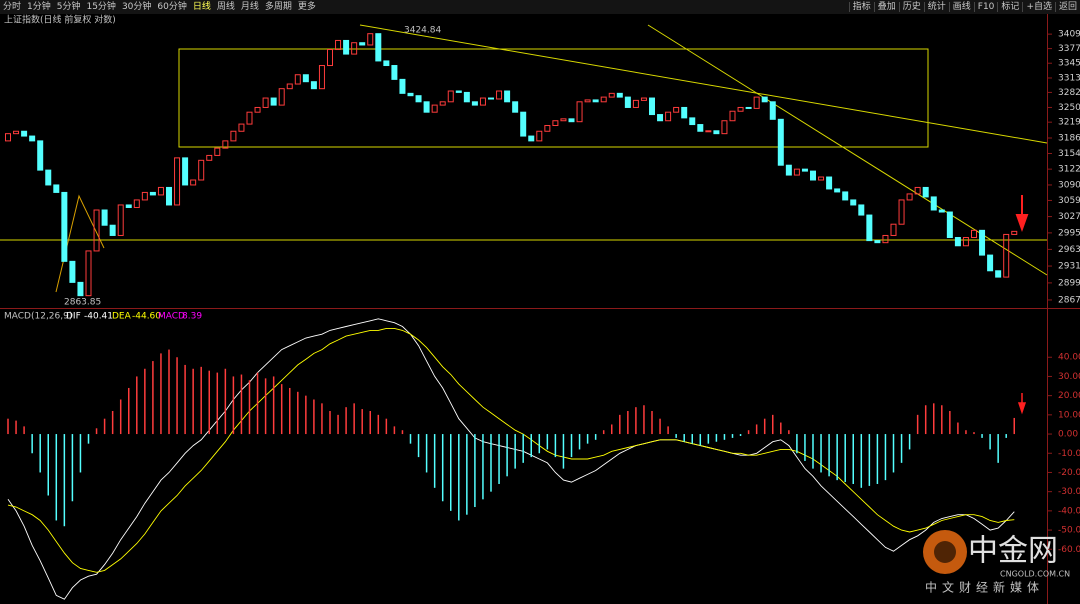  What do you see at coordinates (1069, 396) in the screenshot?
I see `y-tick-label: 20.00` at bounding box center [1069, 396].